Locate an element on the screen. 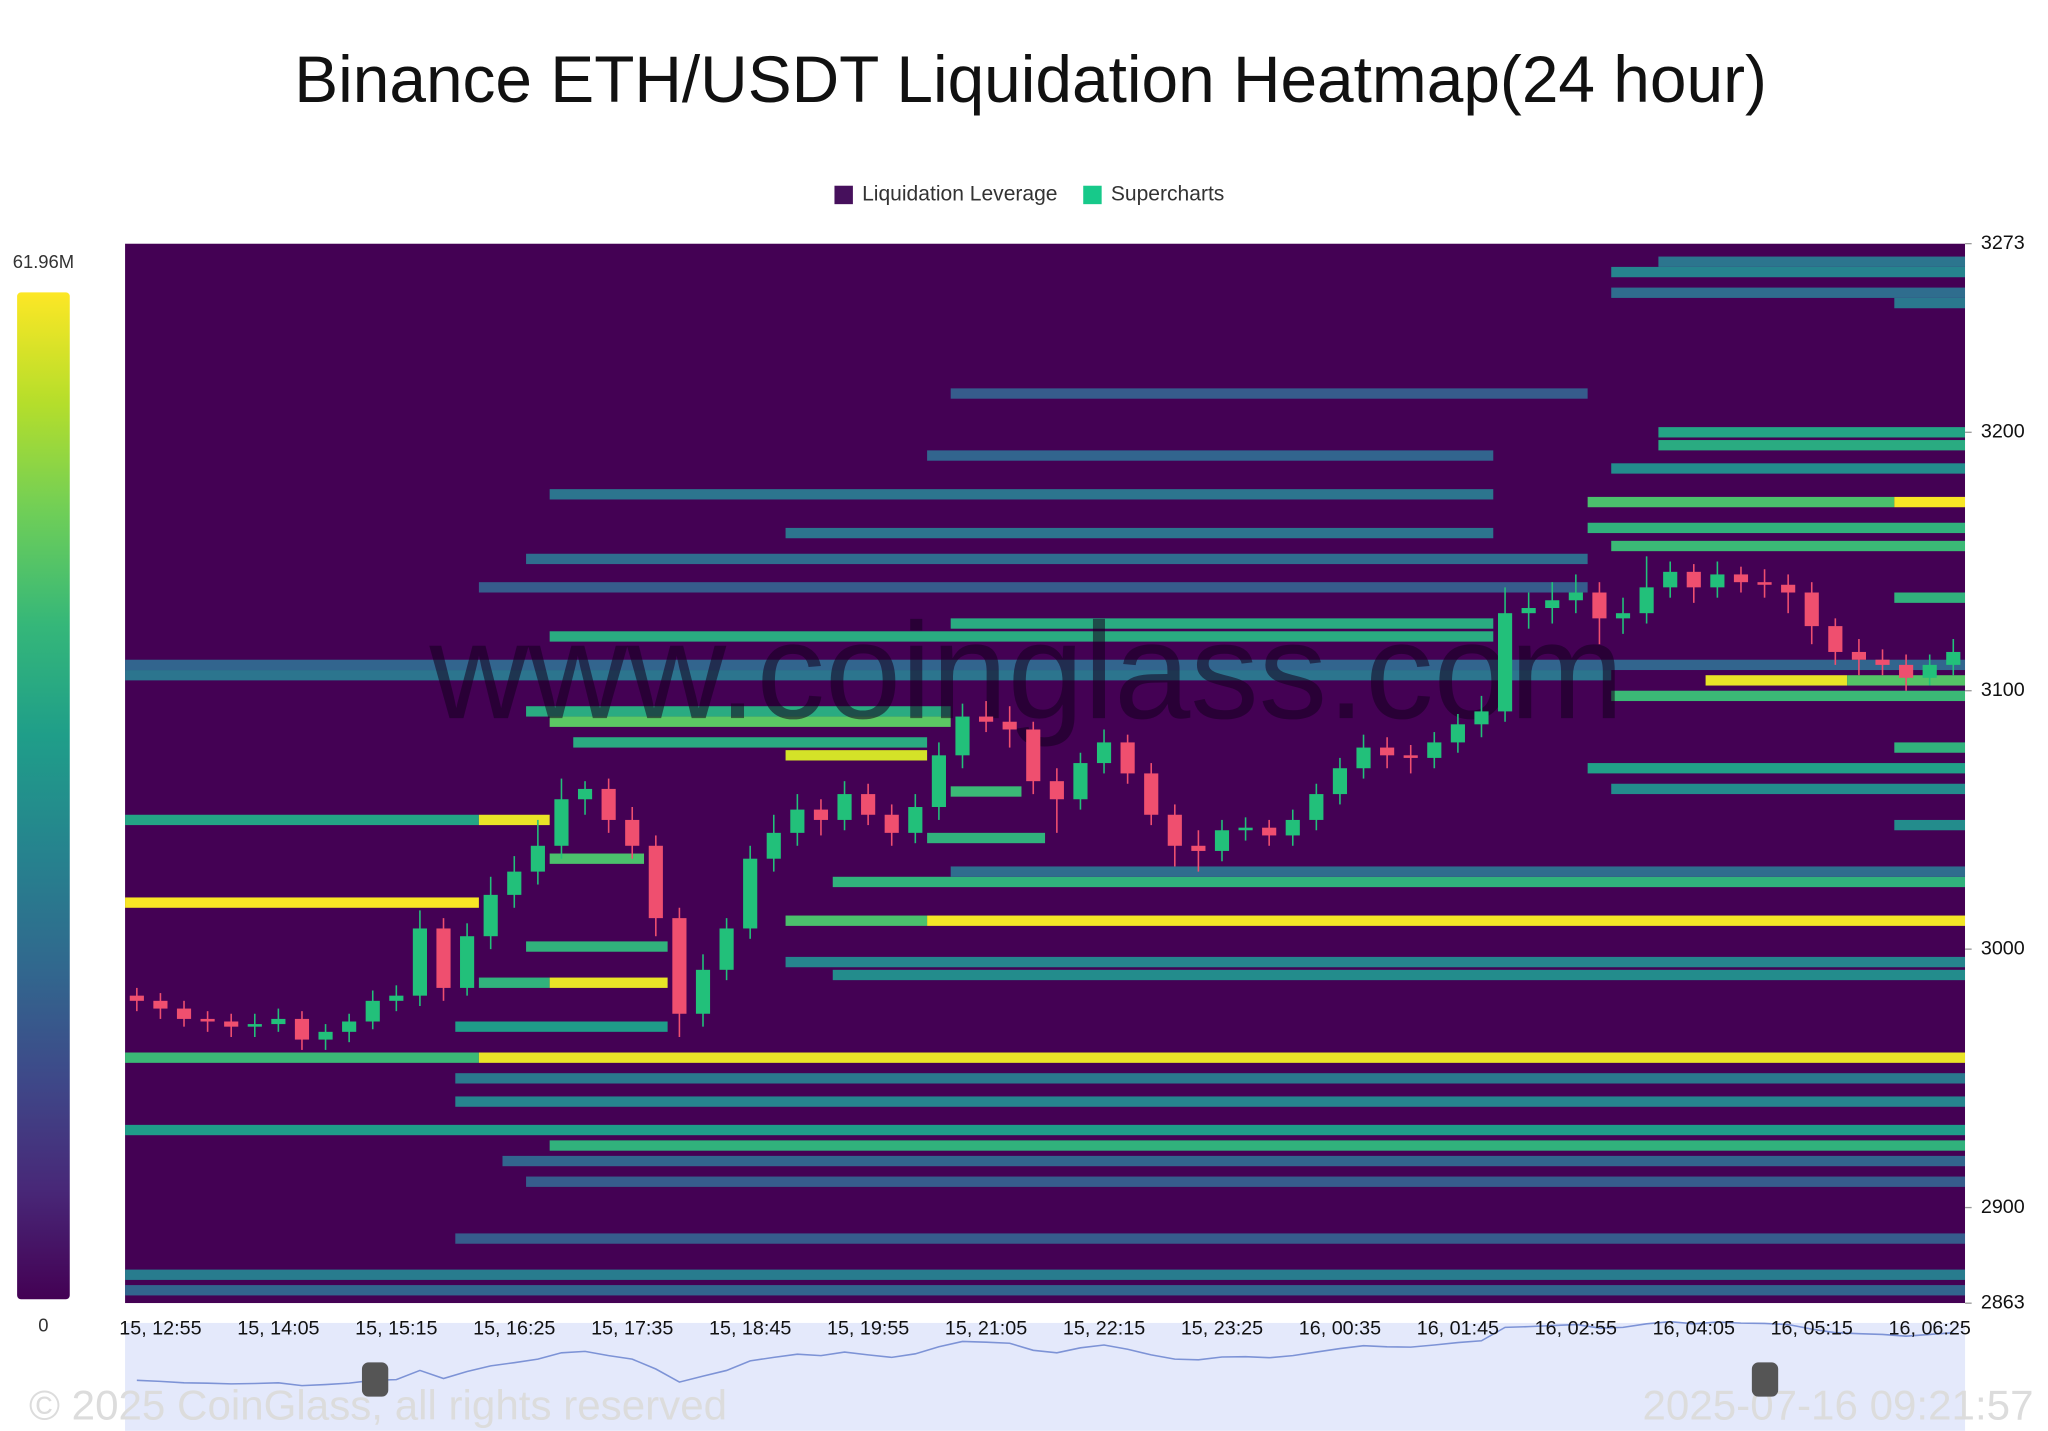 The width and height of the screenshot is (2048, 1431). x-tick-label: 16, 00:35 is located at coordinates (1340, 1329).